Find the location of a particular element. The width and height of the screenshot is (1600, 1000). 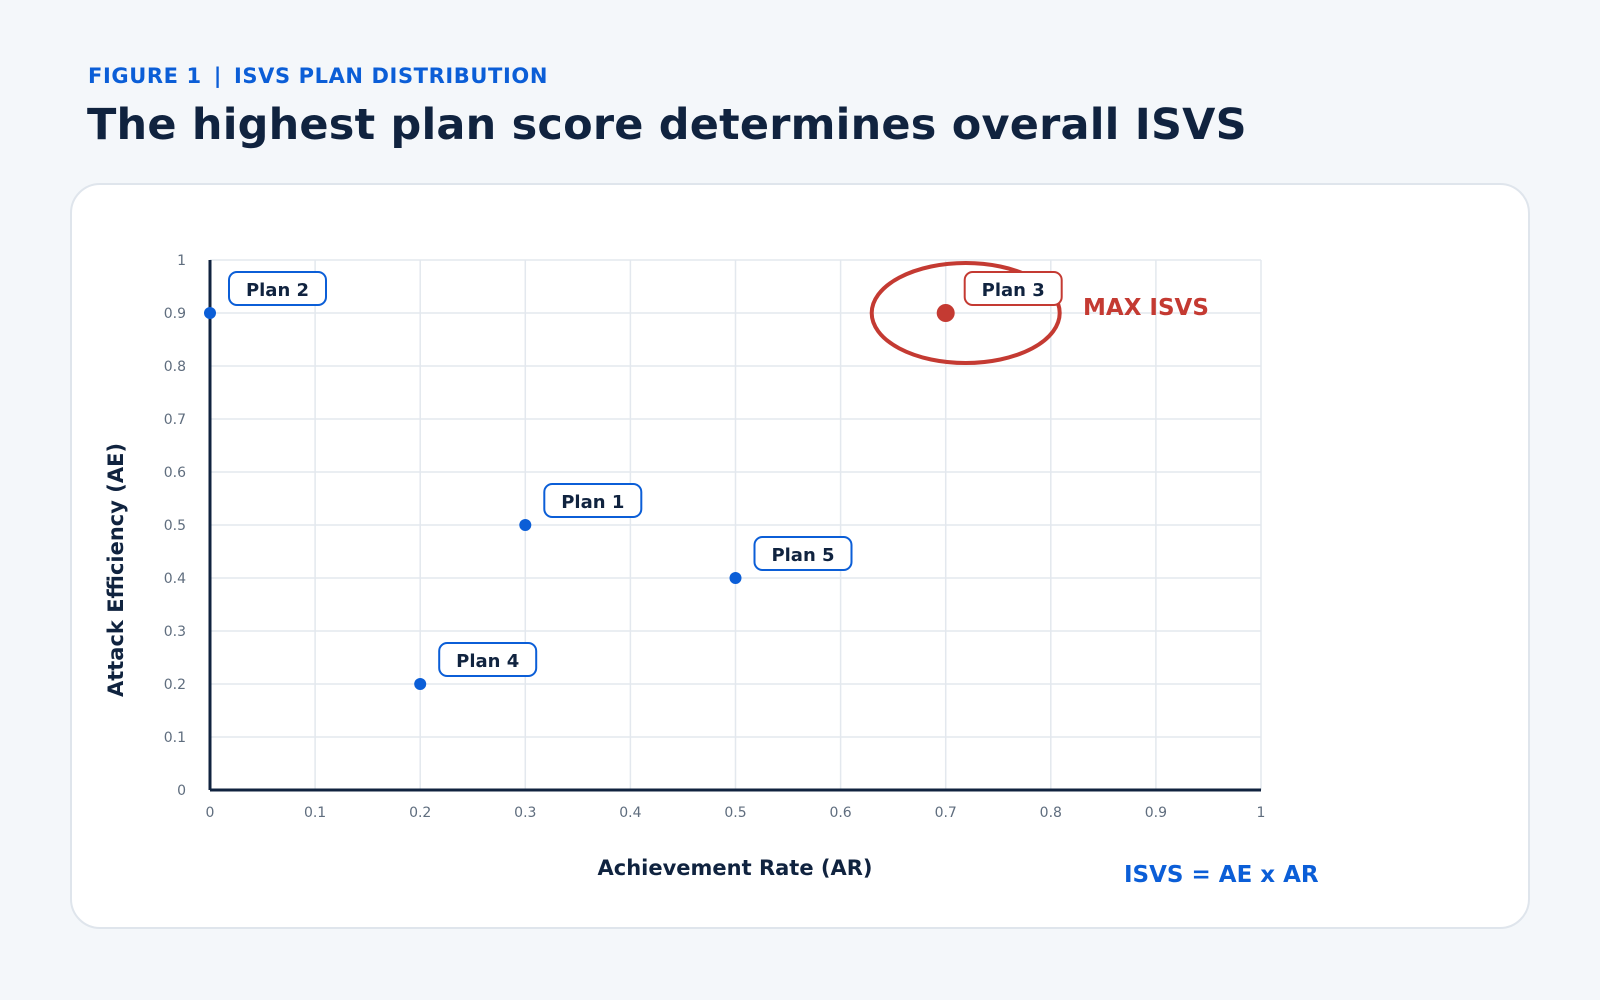

x-tick-label: 0.9 is located at coordinates (1156, 813).